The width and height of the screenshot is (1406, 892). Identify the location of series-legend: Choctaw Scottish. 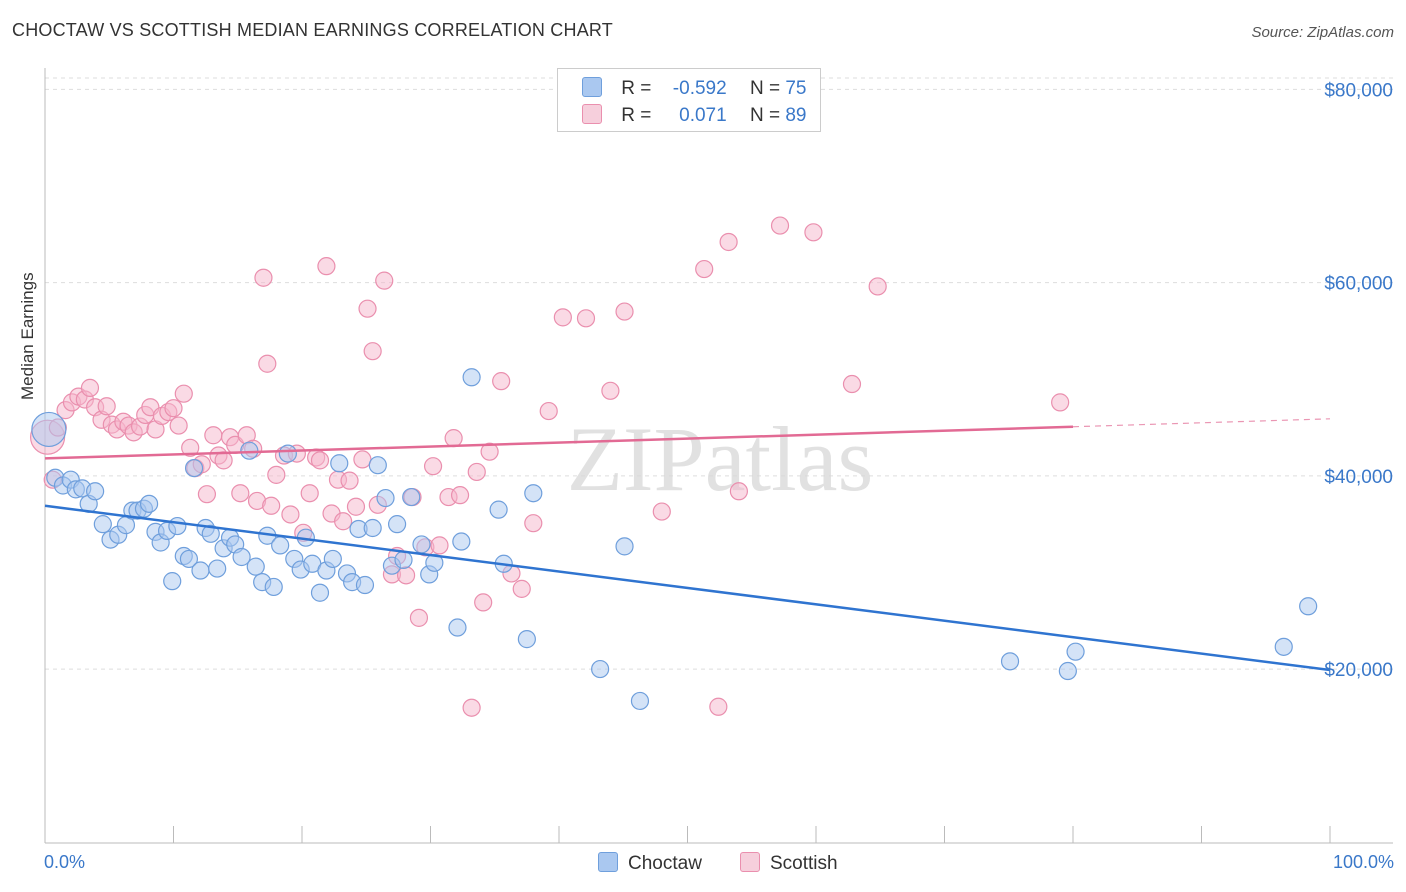
(703, 864).